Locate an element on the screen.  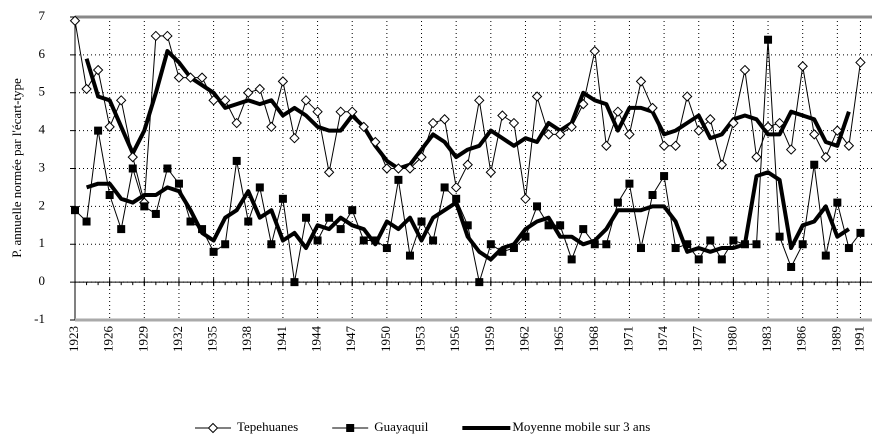
x-tick-label: 1977 is located at coordinates (697, 339).